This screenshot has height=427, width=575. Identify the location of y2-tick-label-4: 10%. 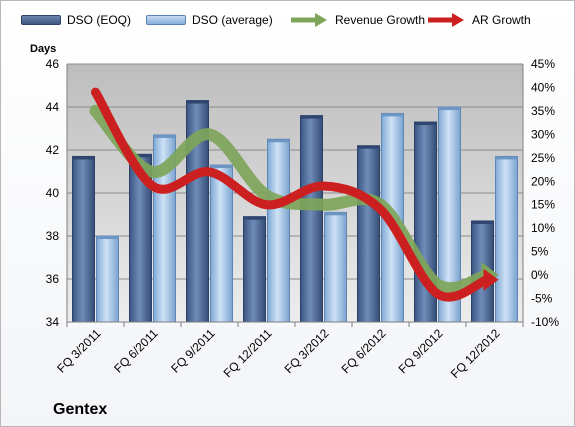
(543, 228).